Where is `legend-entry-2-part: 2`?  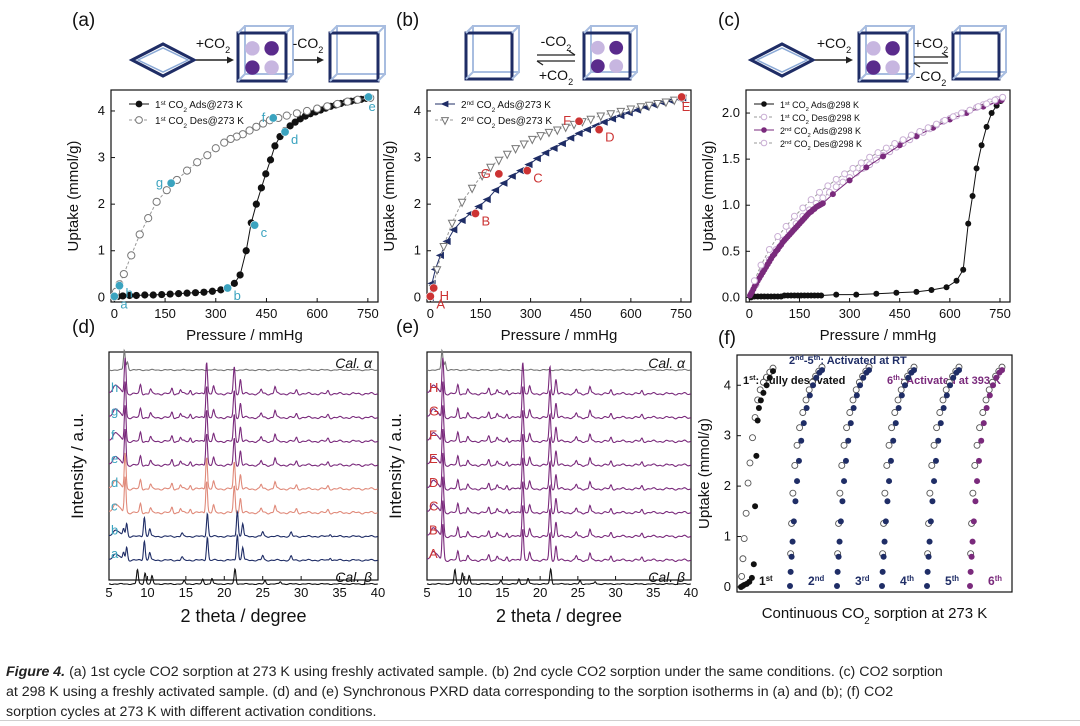
legend-entry-2-part: 2 is located at coordinates (809, 136).